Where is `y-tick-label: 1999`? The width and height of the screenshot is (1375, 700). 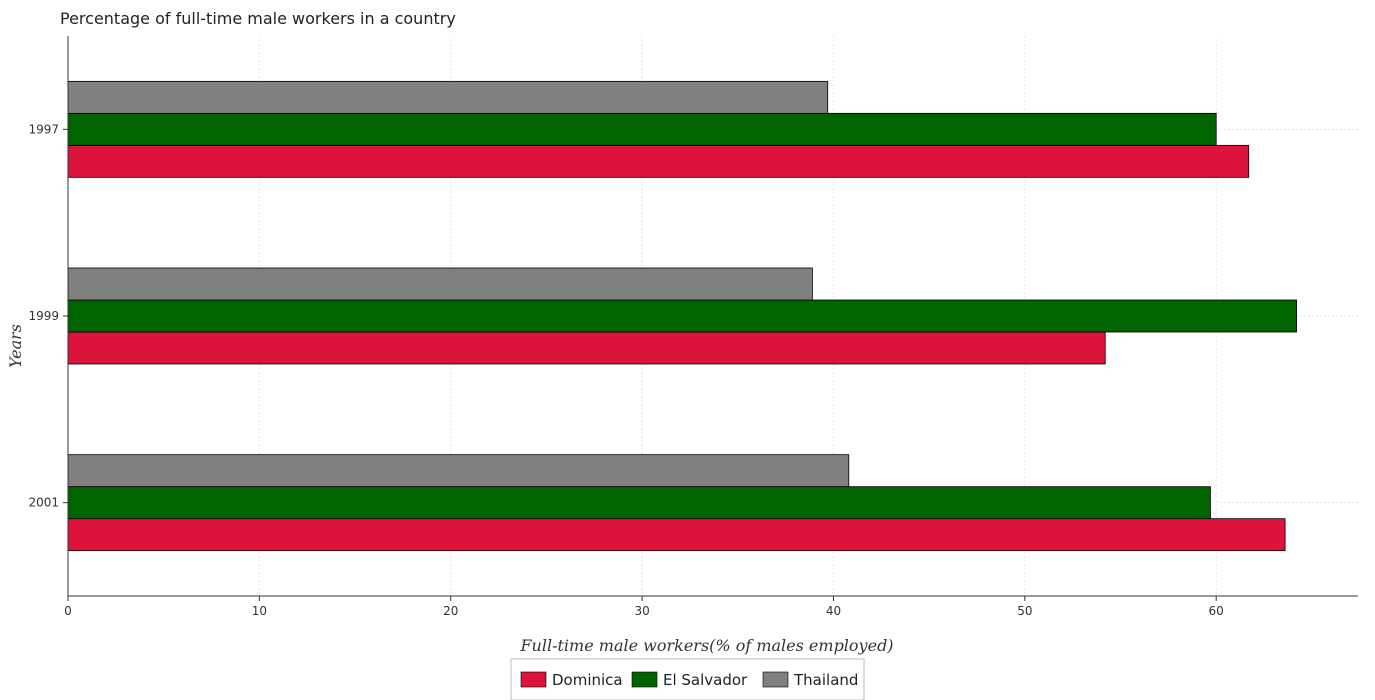 y-tick-label: 1999 is located at coordinates (43, 316).